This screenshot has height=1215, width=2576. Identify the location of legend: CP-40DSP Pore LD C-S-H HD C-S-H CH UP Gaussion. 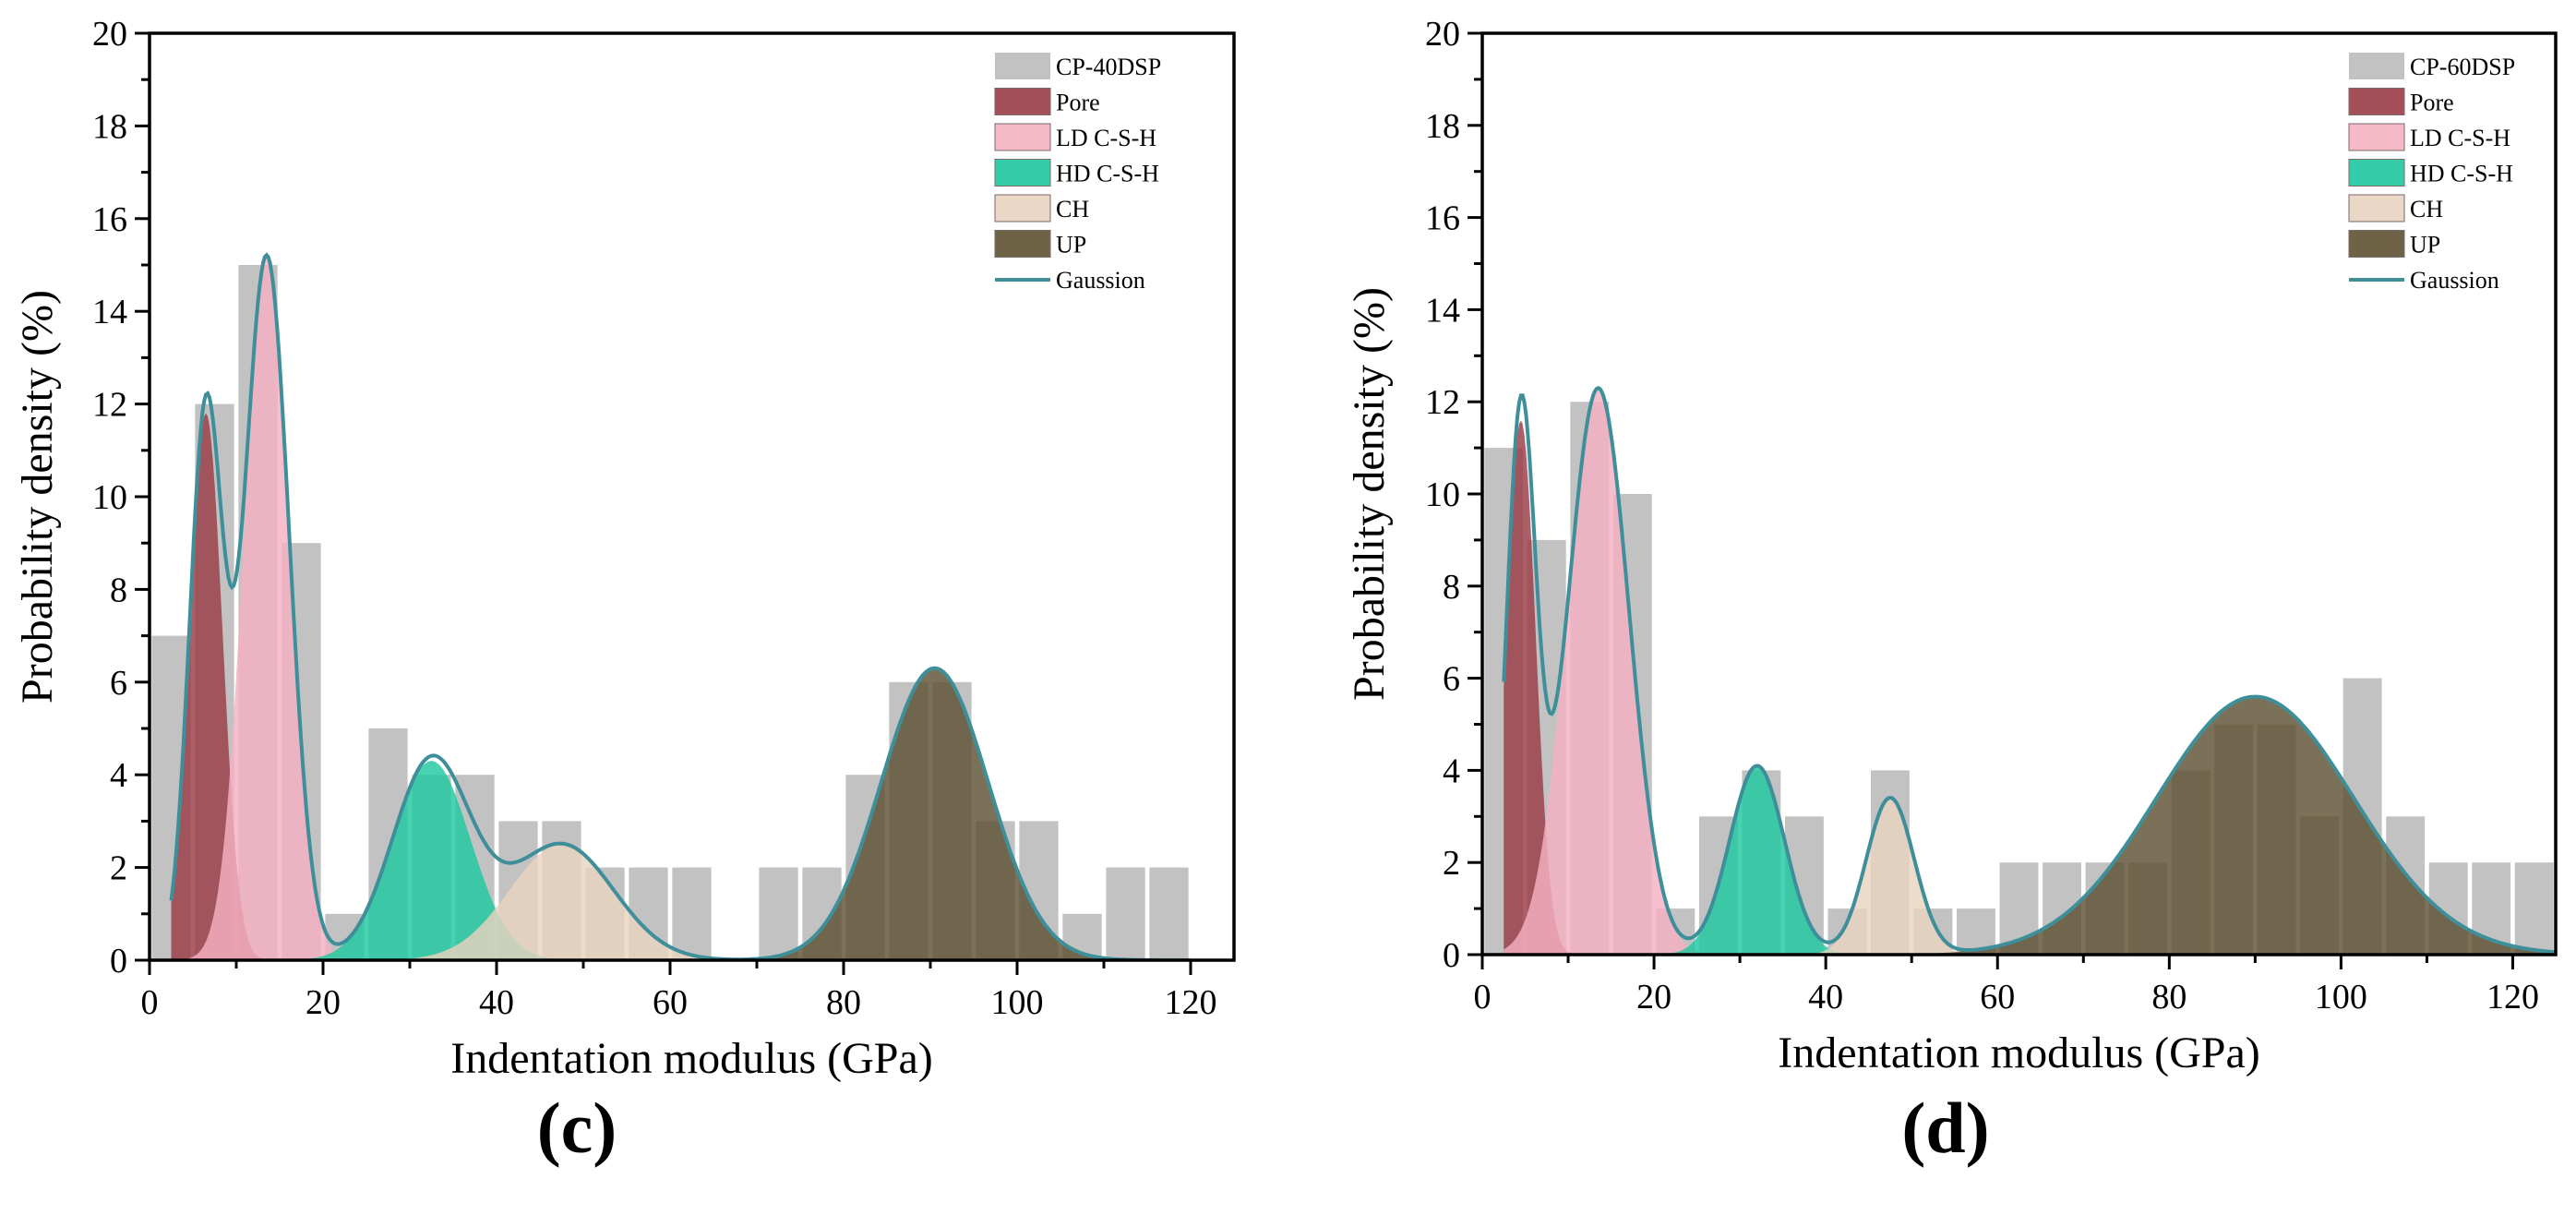
(1077, 173).